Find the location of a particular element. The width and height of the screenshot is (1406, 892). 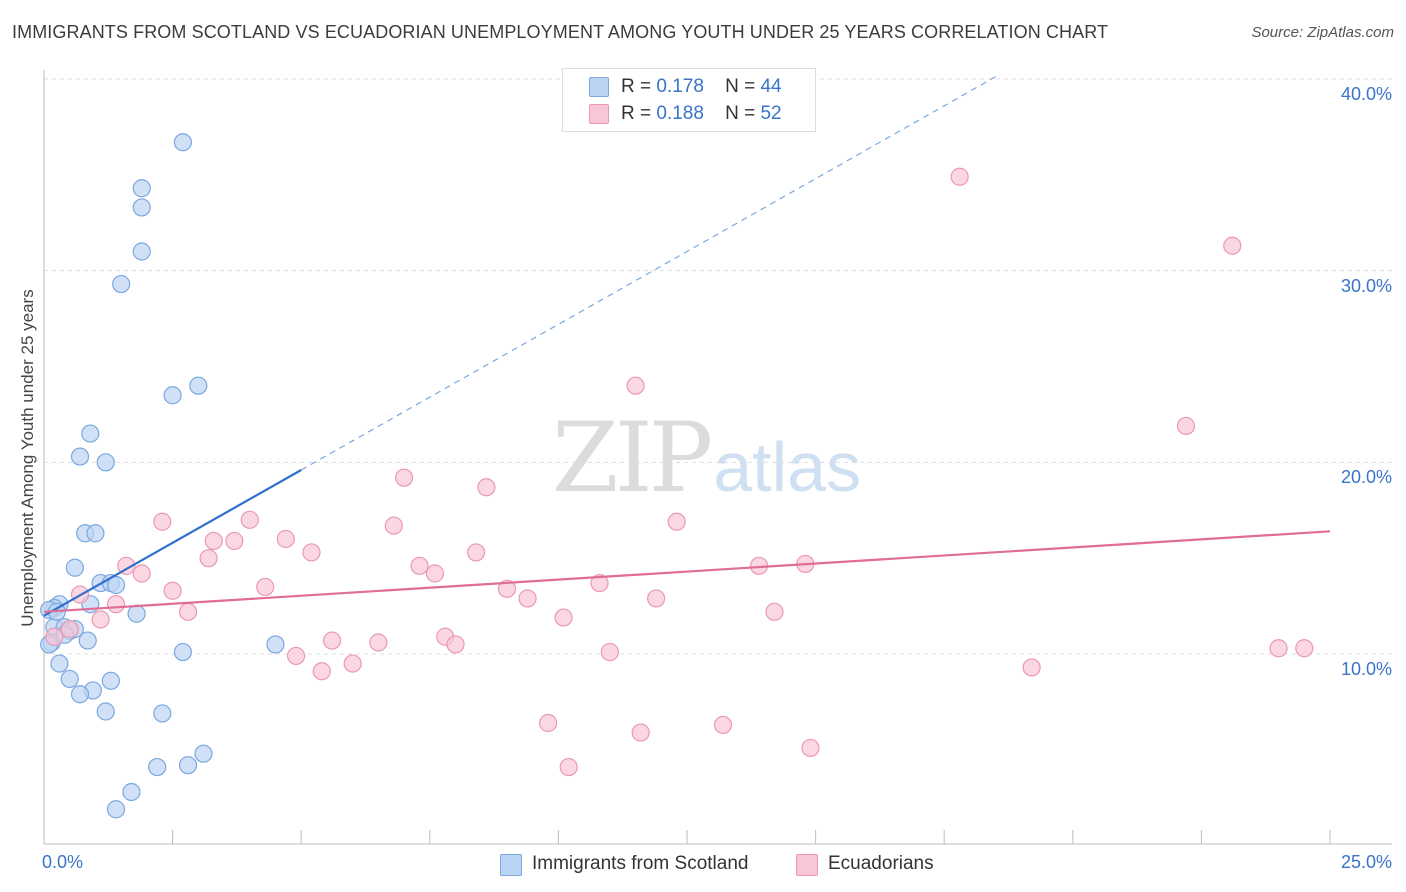

series-legend: Immigrants from Scotland Ecuadorians is located at coordinates (703, 865).